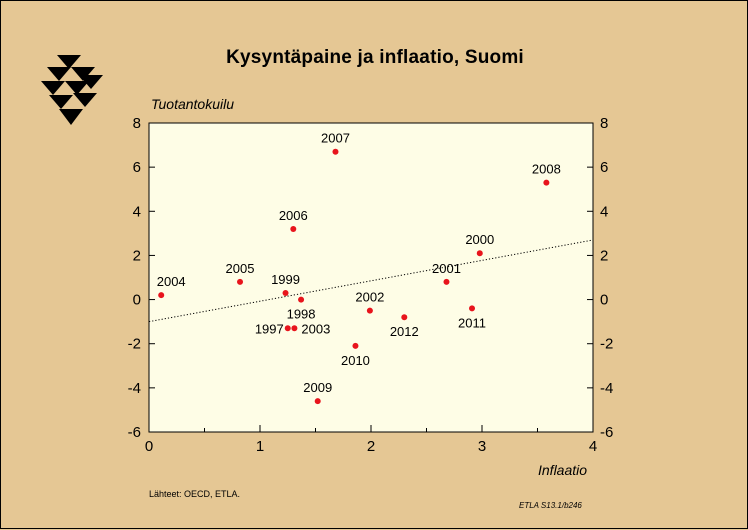 The image size is (748, 530). Describe the element at coordinates (240, 268) in the screenshot. I see `point-label-2005: 2005` at that location.